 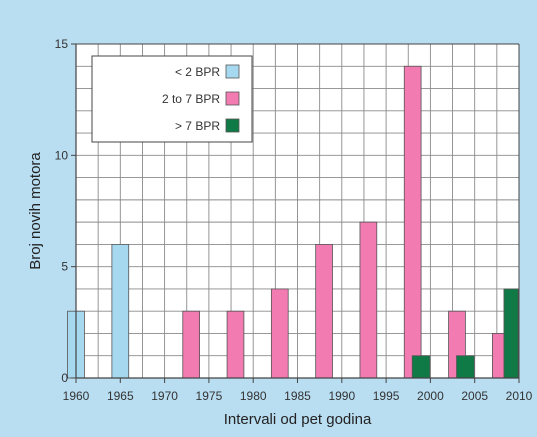 What do you see at coordinates (209, 396) in the screenshot?
I see `x-tick-label: 1975` at bounding box center [209, 396].